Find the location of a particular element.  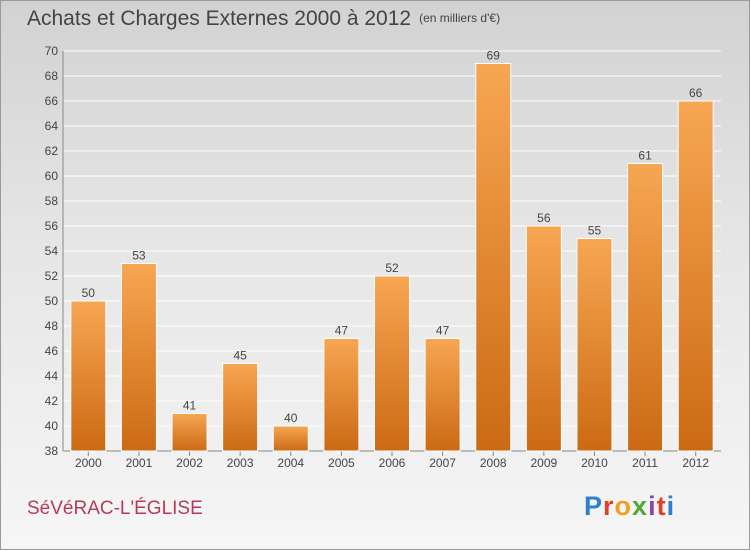

y-tick-label: 38 is located at coordinates (52, 451).